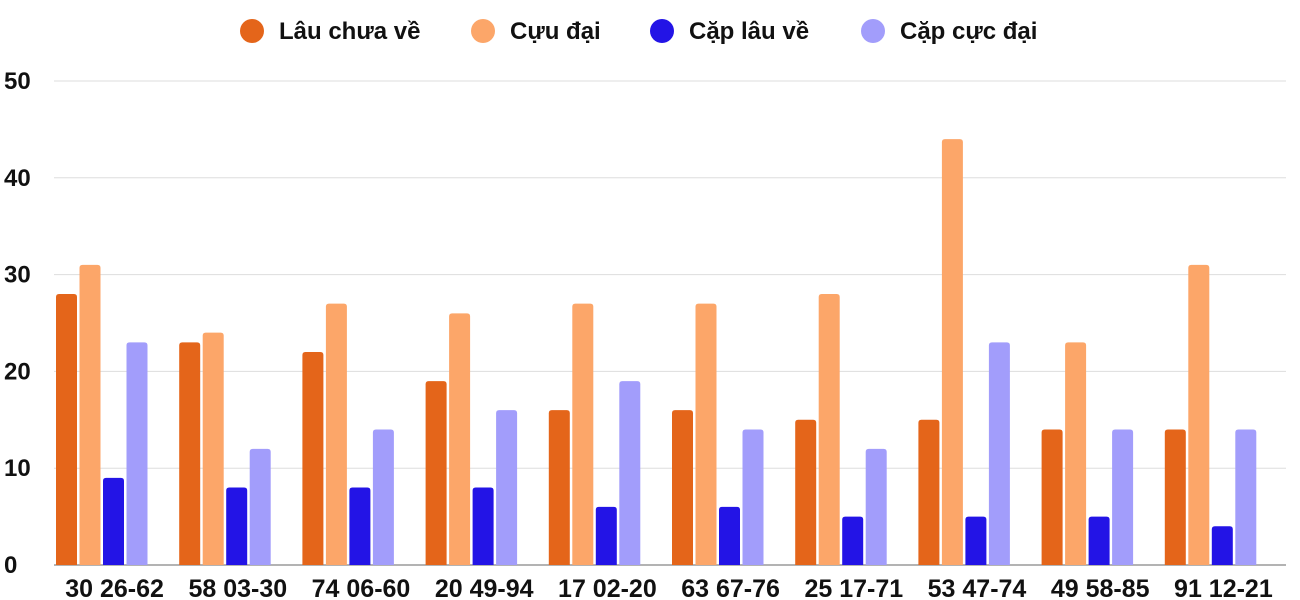 The height and width of the screenshot is (600, 1300). I want to click on bar-17-02-20-cap-cuc-dai, so click(630, 473).